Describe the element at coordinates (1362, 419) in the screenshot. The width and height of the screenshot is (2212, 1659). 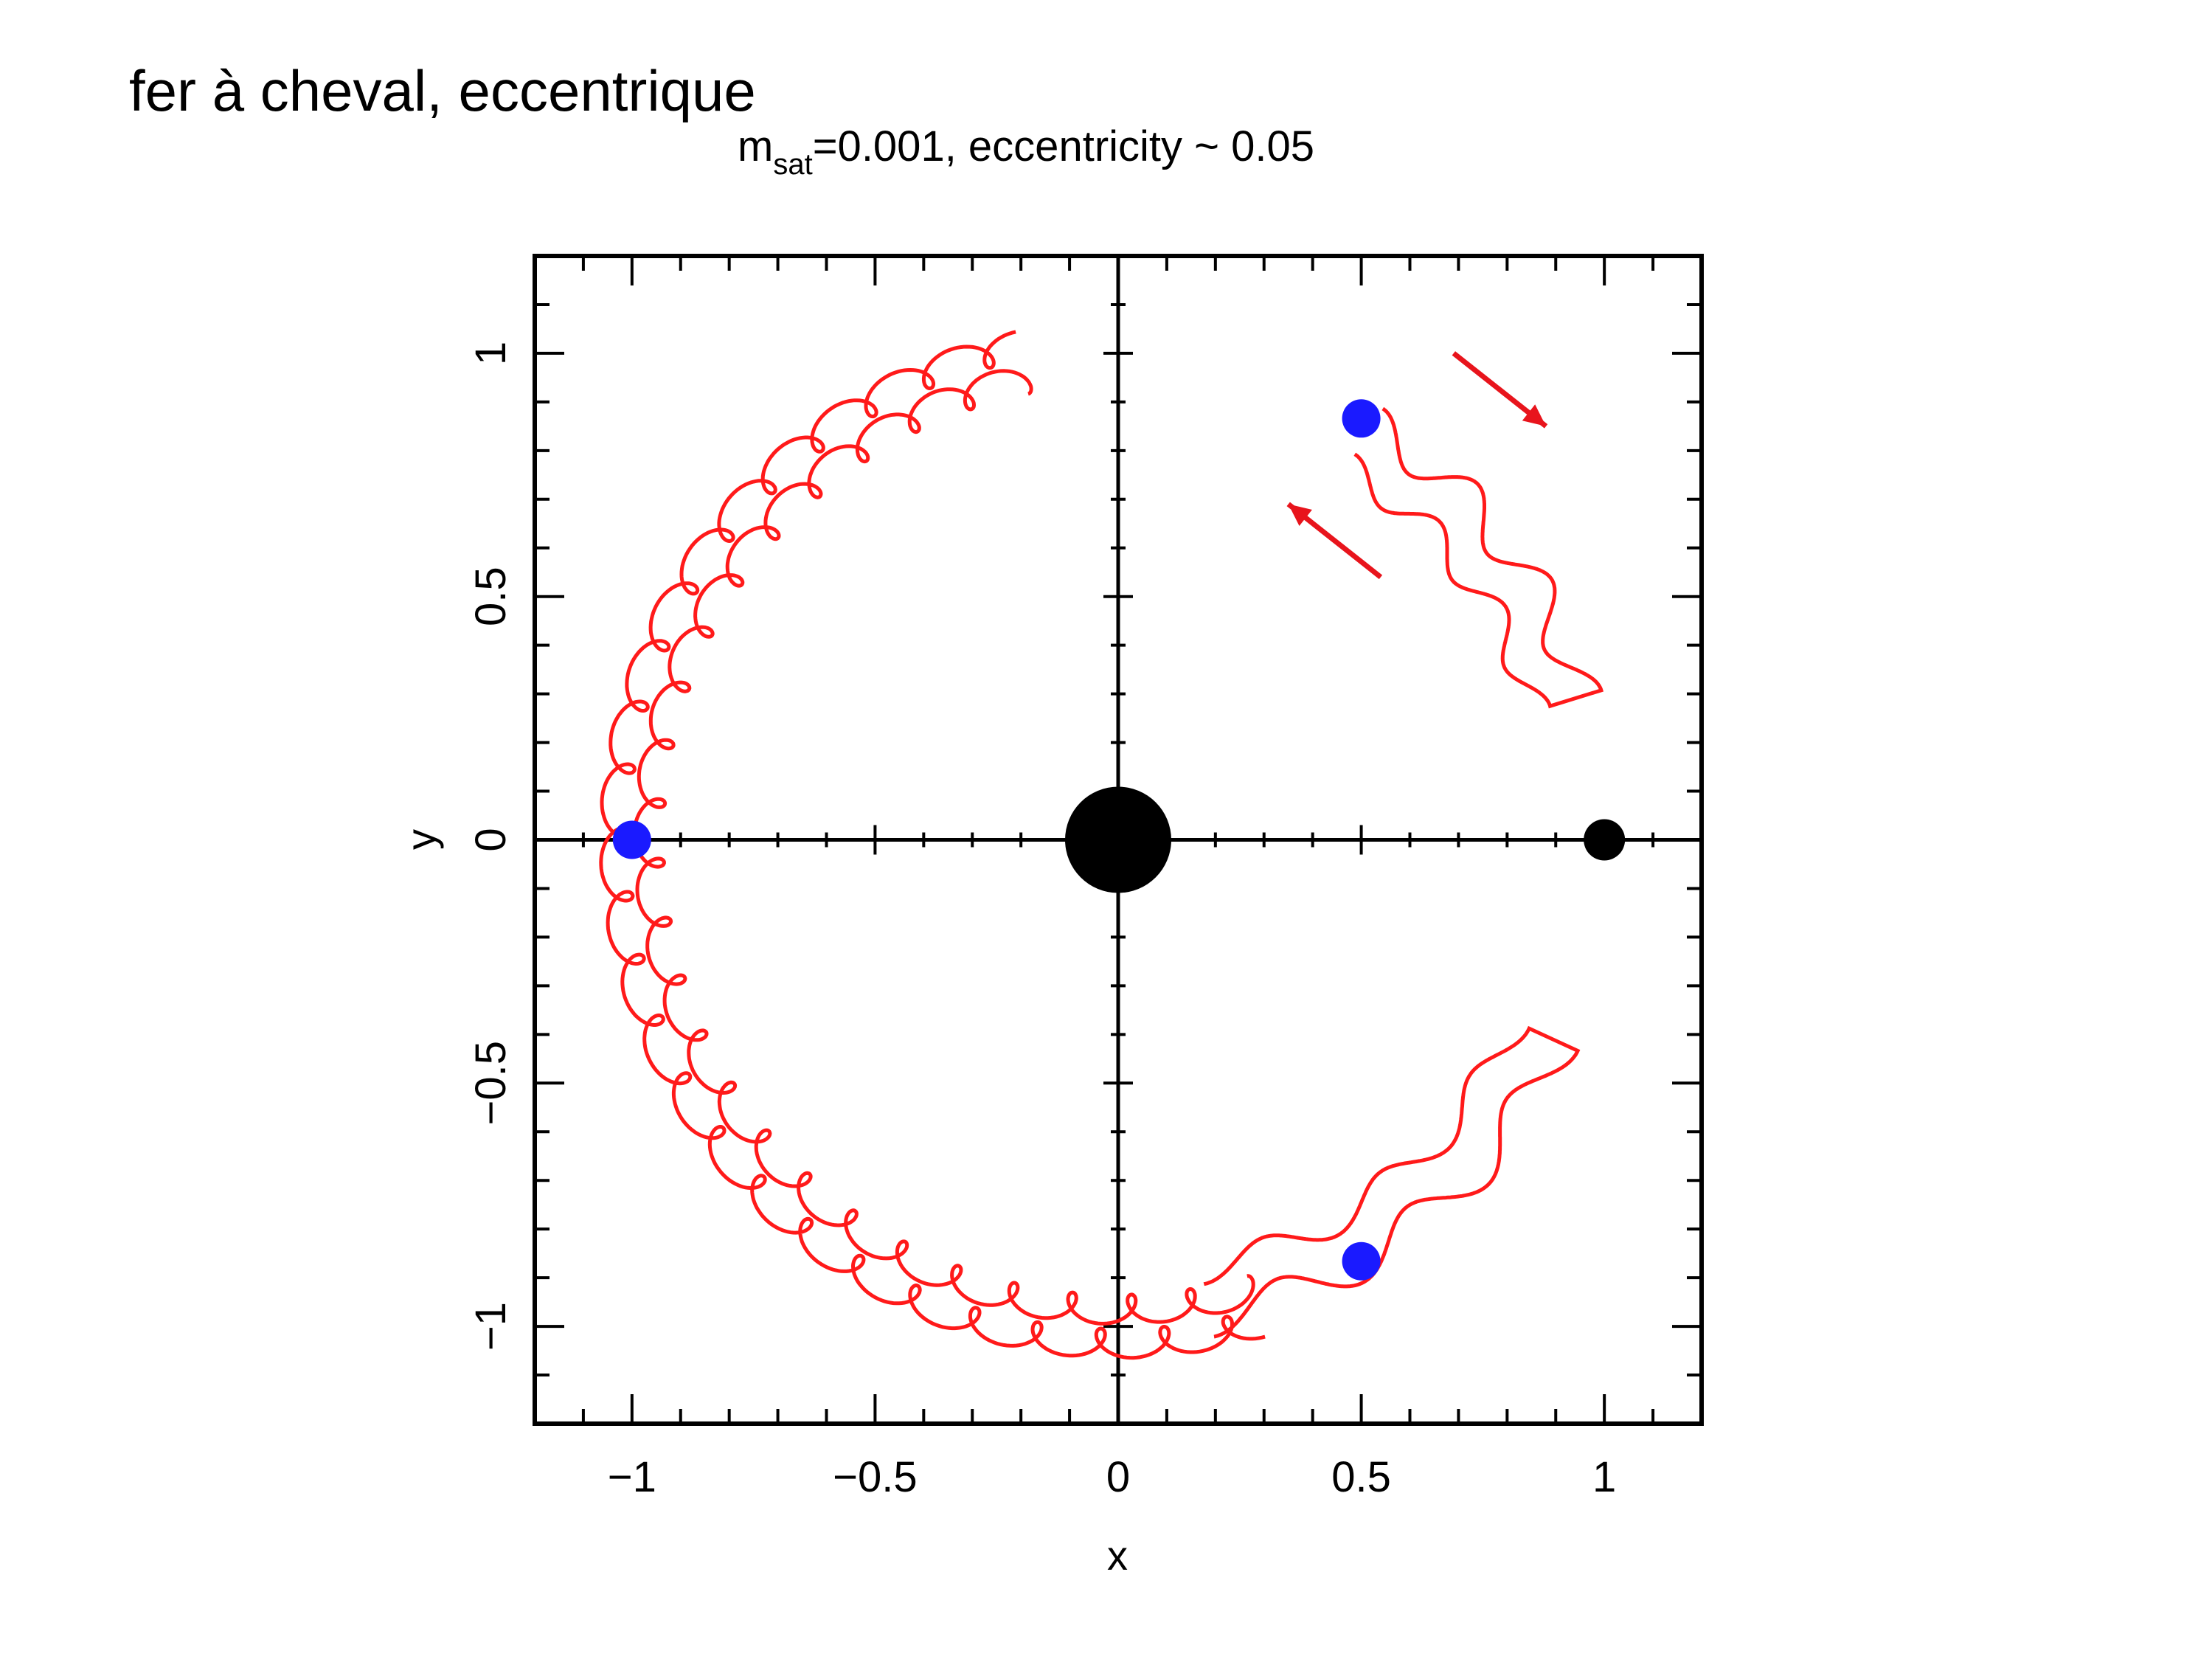
I see `marker-l4` at that location.